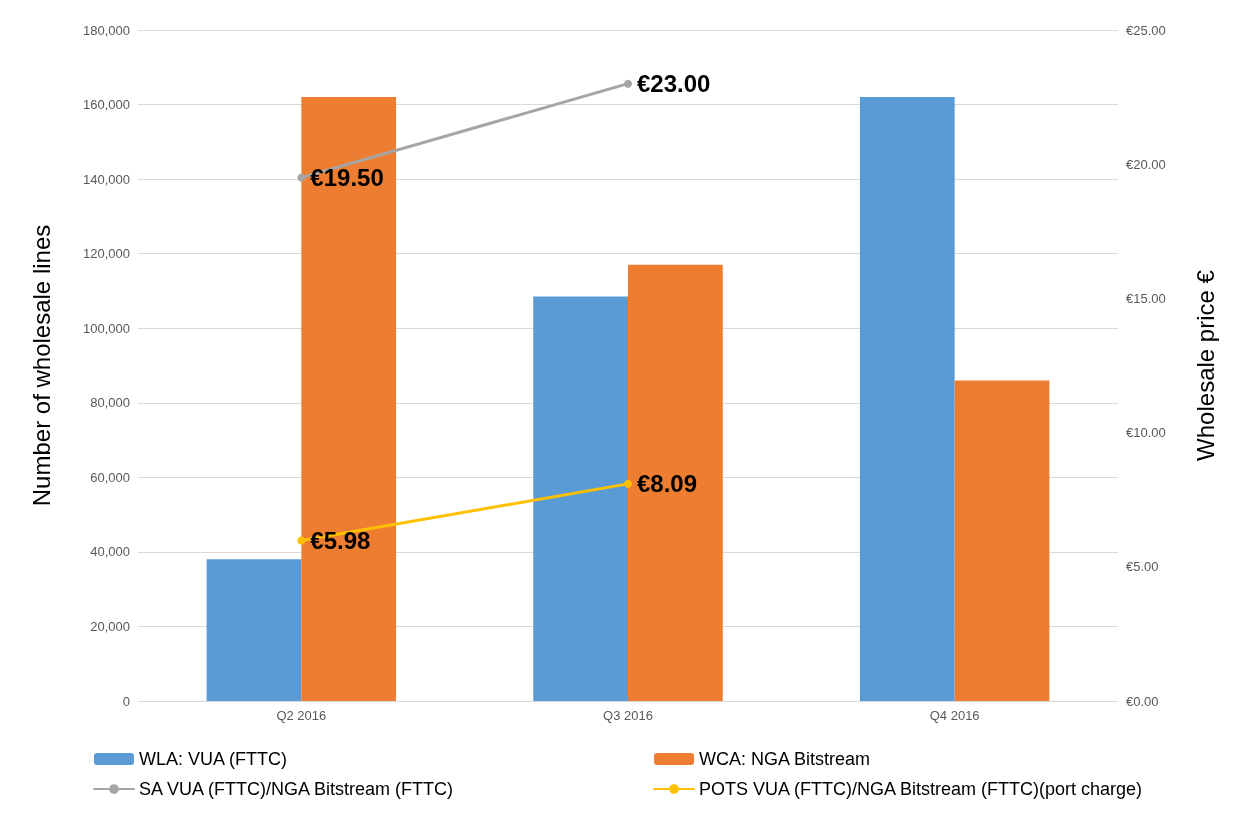 The width and height of the screenshot is (1246, 823). Describe the element at coordinates (628, 715) in the screenshot. I see `x-tick-label: Q3 2016` at that location.